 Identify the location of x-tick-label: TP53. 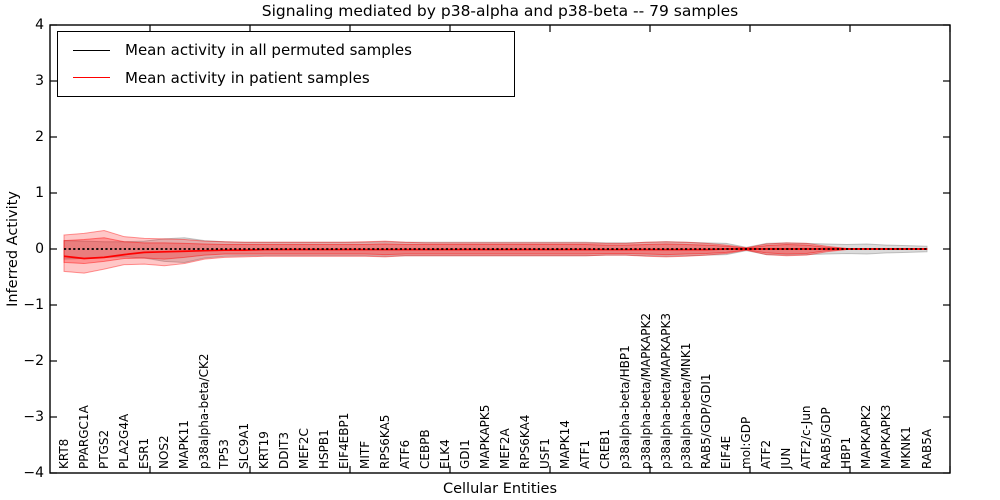
(224, 454).